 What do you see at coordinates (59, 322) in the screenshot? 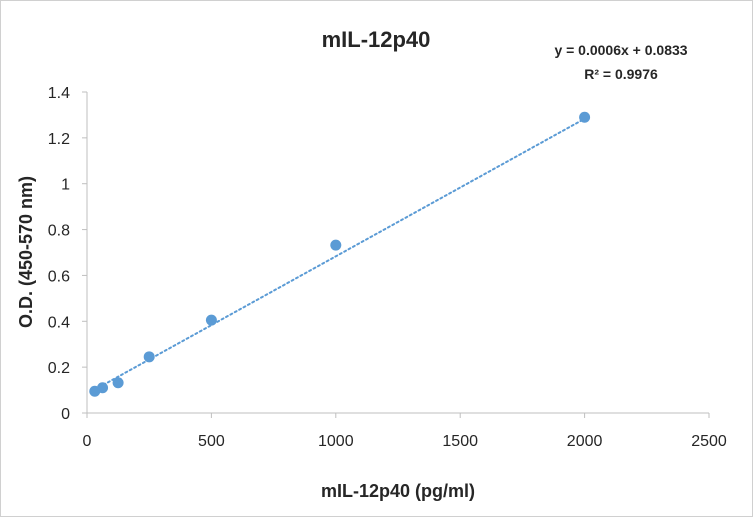
I see `y-tick-label: 0.4` at bounding box center [59, 322].